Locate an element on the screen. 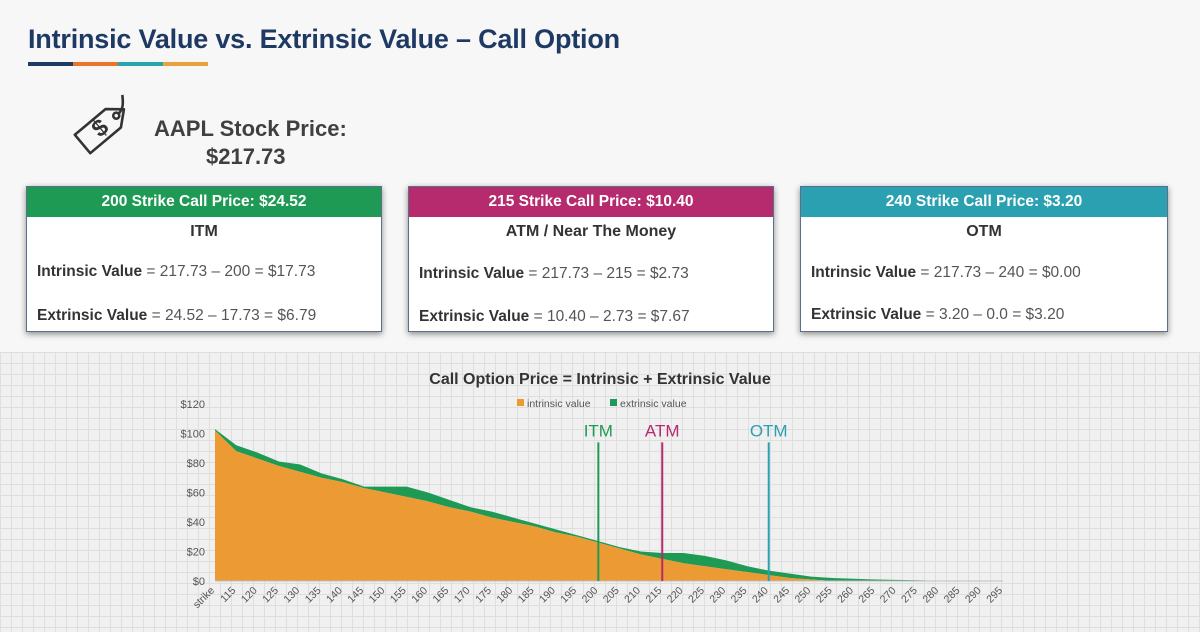 The width and height of the screenshot is (1200, 632). x-tick-label: 250 is located at coordinates (803, 595).